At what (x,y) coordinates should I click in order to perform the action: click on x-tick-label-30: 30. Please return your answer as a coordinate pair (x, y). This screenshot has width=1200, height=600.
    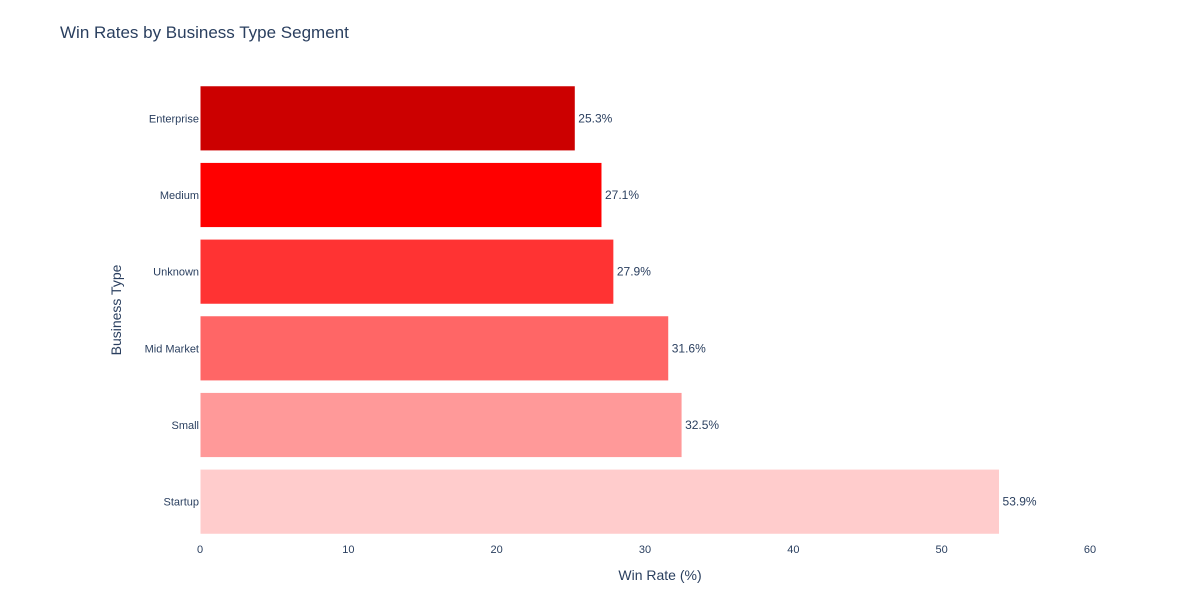
    Looking at the image, I should click on (645, 550).